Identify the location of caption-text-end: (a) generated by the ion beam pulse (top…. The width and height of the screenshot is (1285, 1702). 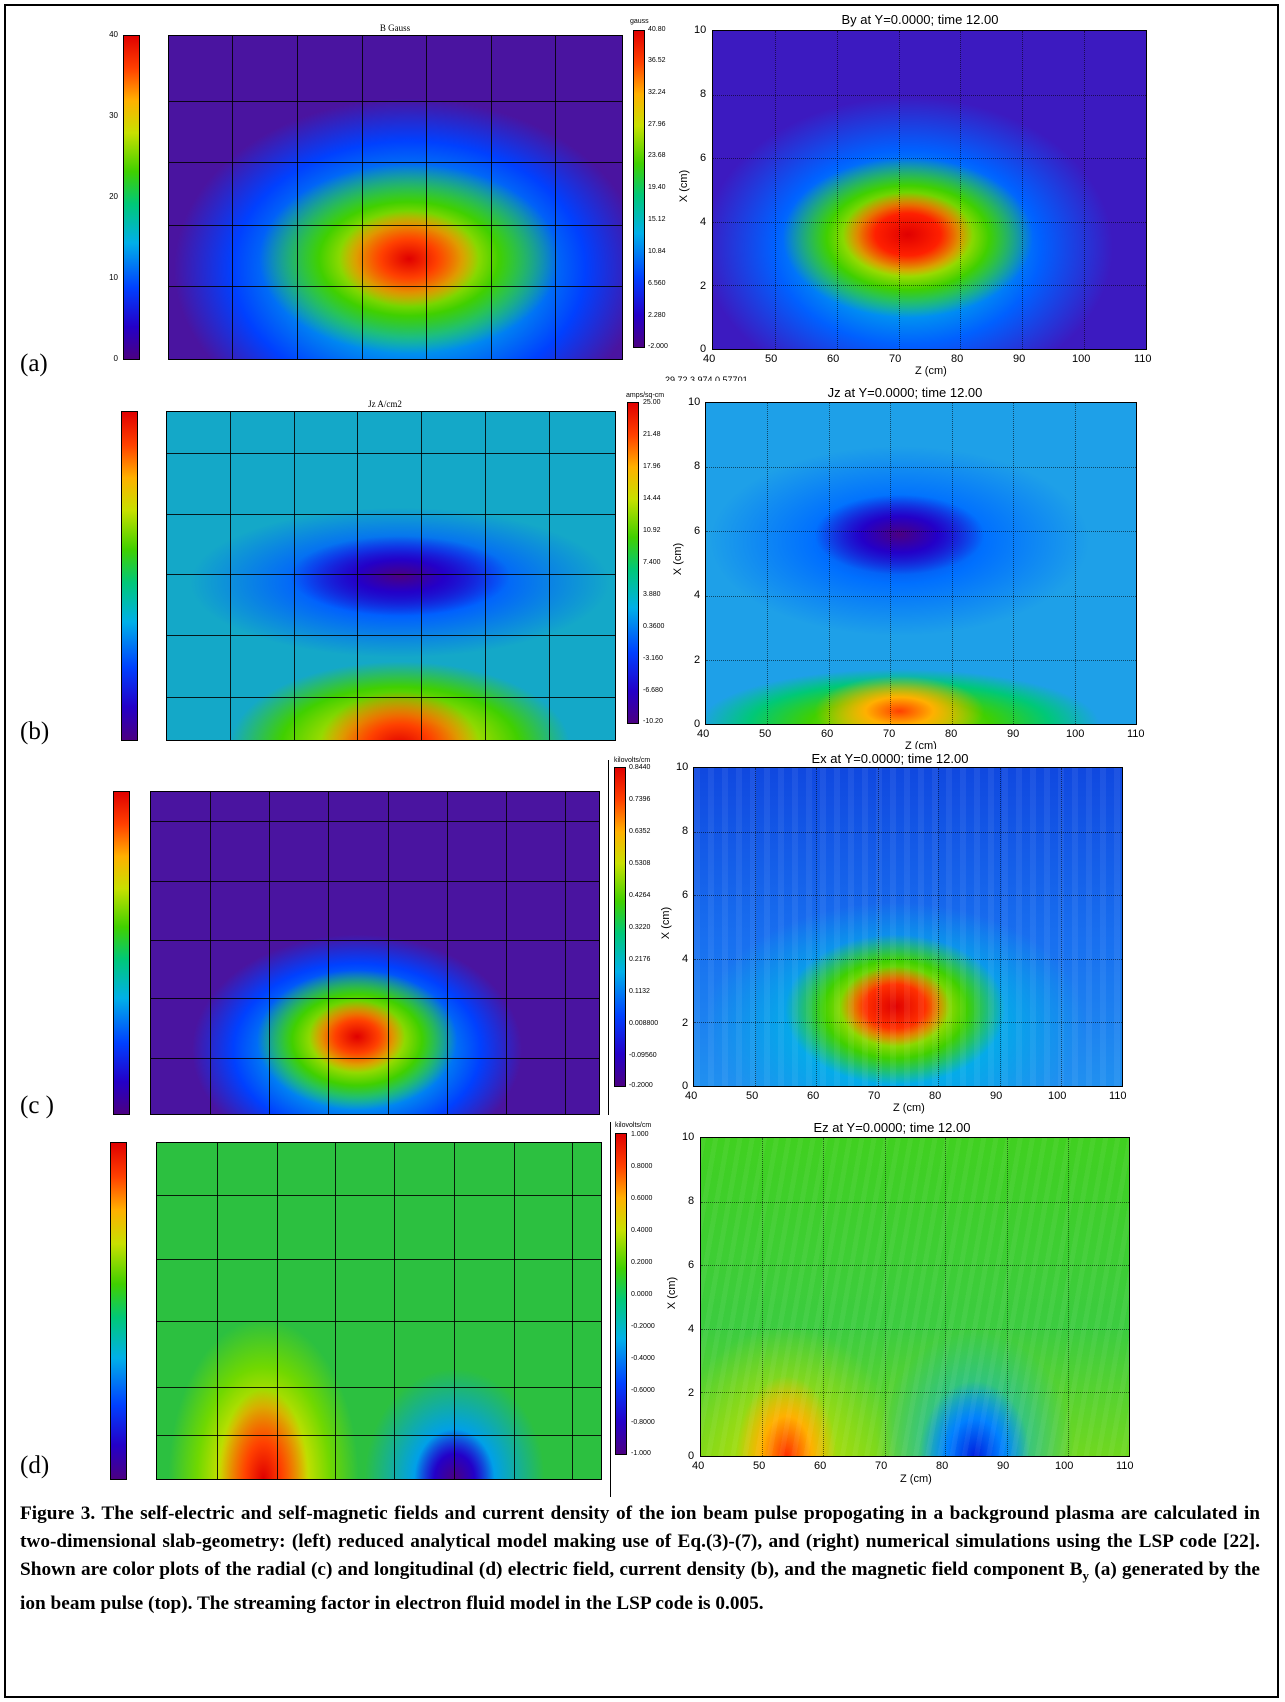
(640, 1586).